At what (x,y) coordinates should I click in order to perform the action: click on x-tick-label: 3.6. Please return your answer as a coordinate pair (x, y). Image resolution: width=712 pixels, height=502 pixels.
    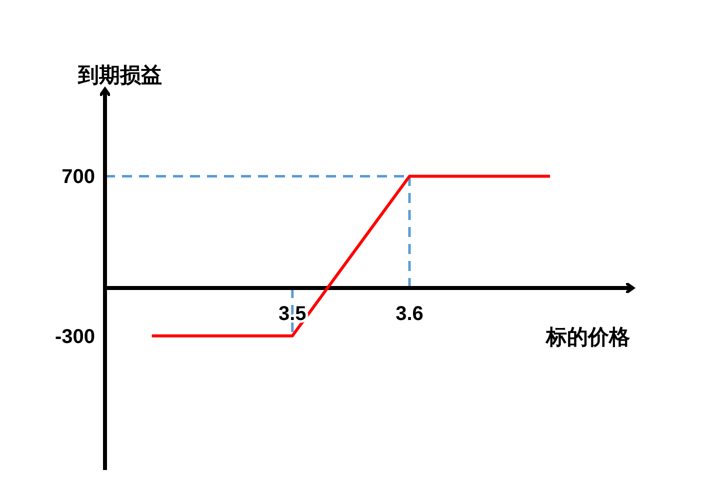
    Looking at the image, I should click on (410, 313).